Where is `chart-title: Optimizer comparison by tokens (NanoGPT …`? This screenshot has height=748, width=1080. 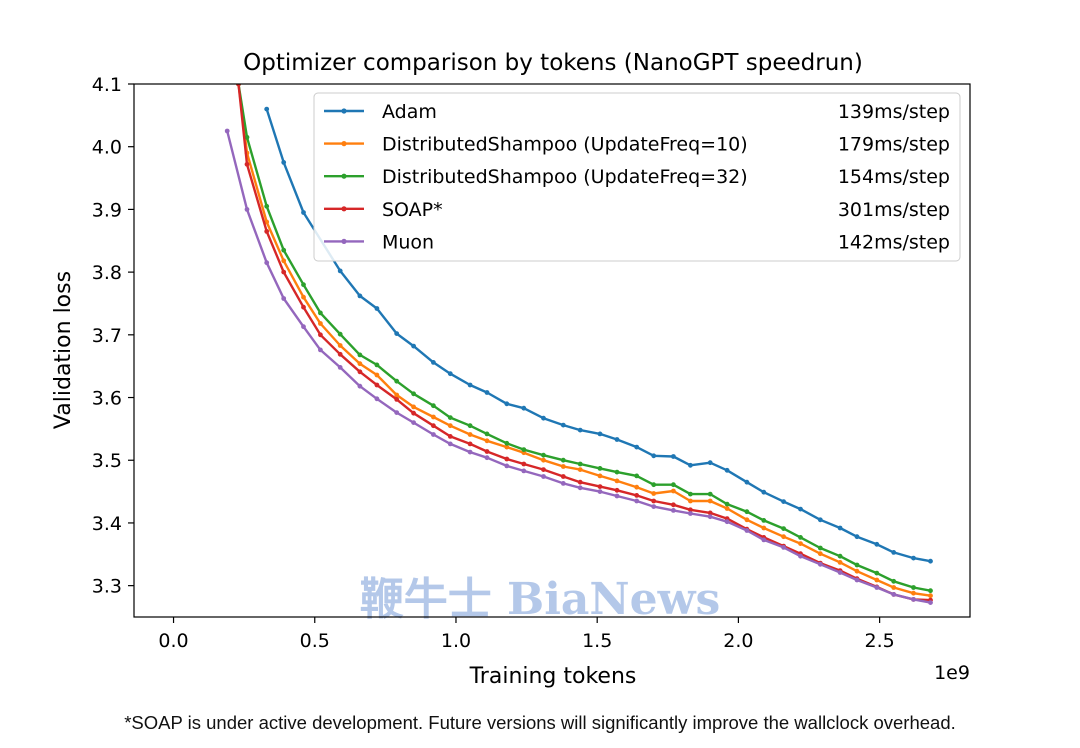 chart-title: Optimizer comparison by tokens (NanoGPT … is located at coordinates (553, 63).